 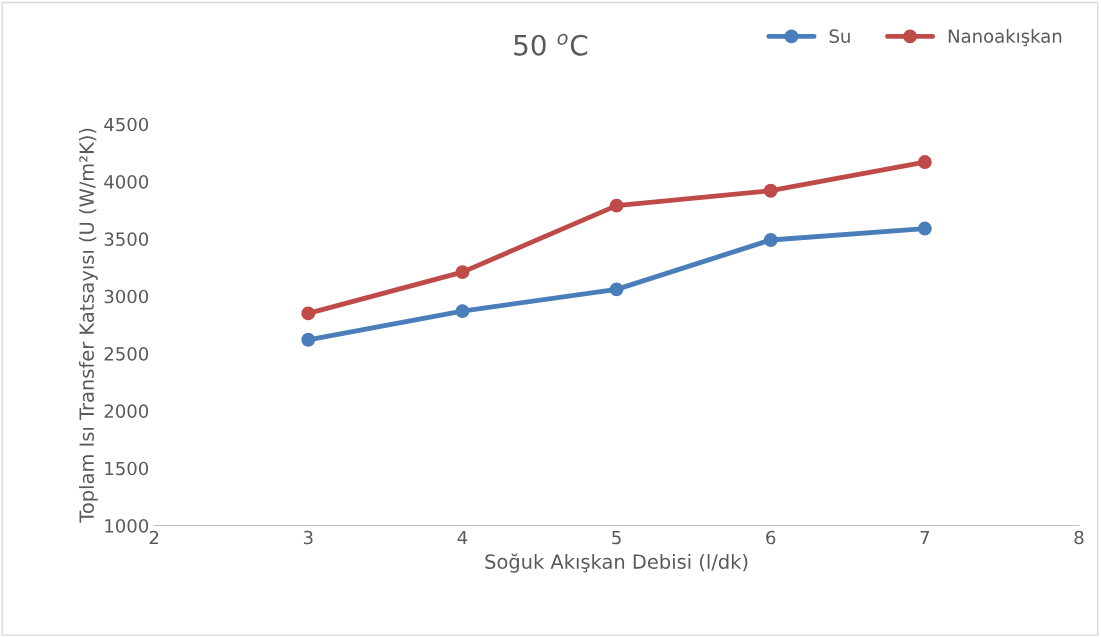 I want to click on x-tick-label: 4, so click(x=462, y=537).